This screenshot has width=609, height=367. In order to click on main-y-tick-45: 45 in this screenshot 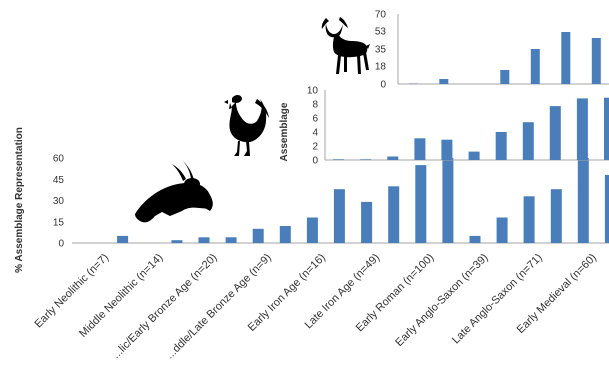, I will do `click(59, 180)`.